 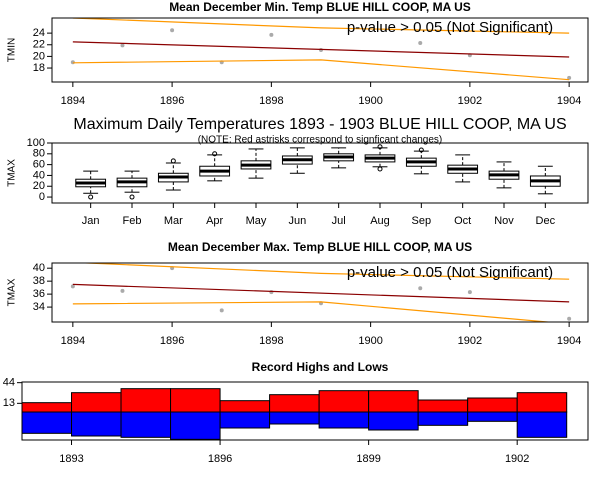 I want to click on x-tick-label: Apr, so click(x=214, y=221).